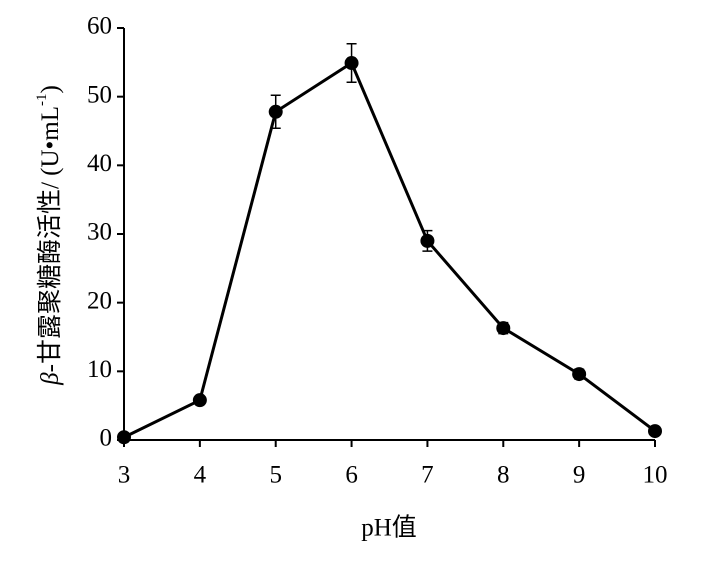  I want to click on x-tick-label: 8, so click(503, 475).